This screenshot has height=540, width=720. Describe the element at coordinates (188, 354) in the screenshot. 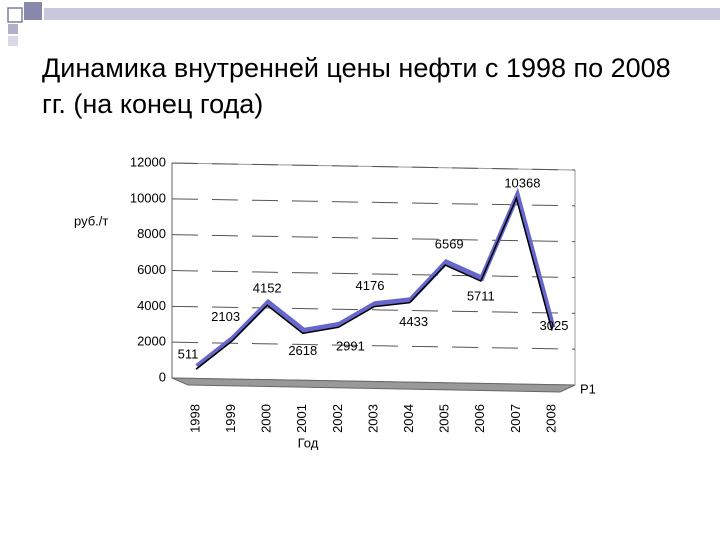

I see `data-label: 511` at that location.